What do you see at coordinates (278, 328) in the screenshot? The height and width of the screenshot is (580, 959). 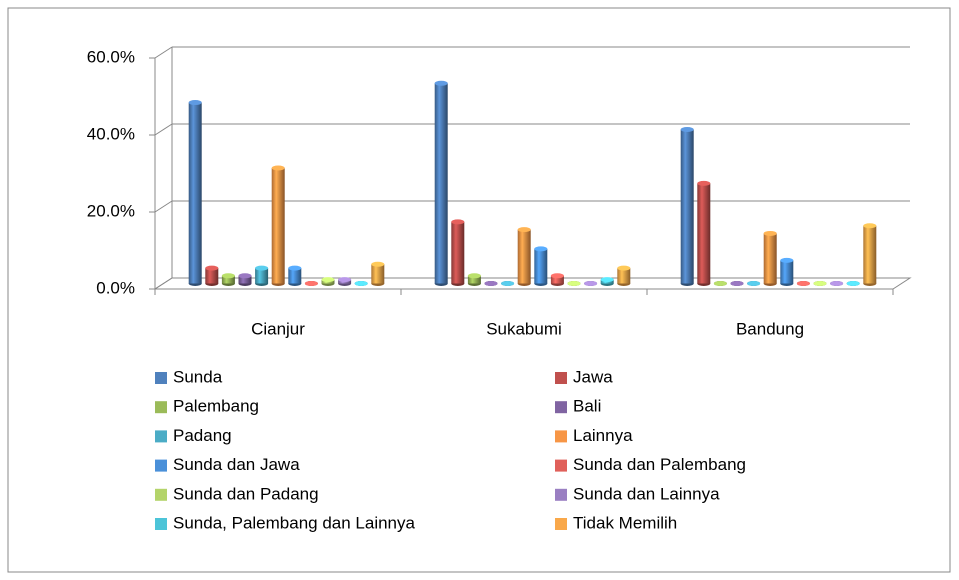 I see `x-tick-label: Cianjur` at bounding box center [278, 328].